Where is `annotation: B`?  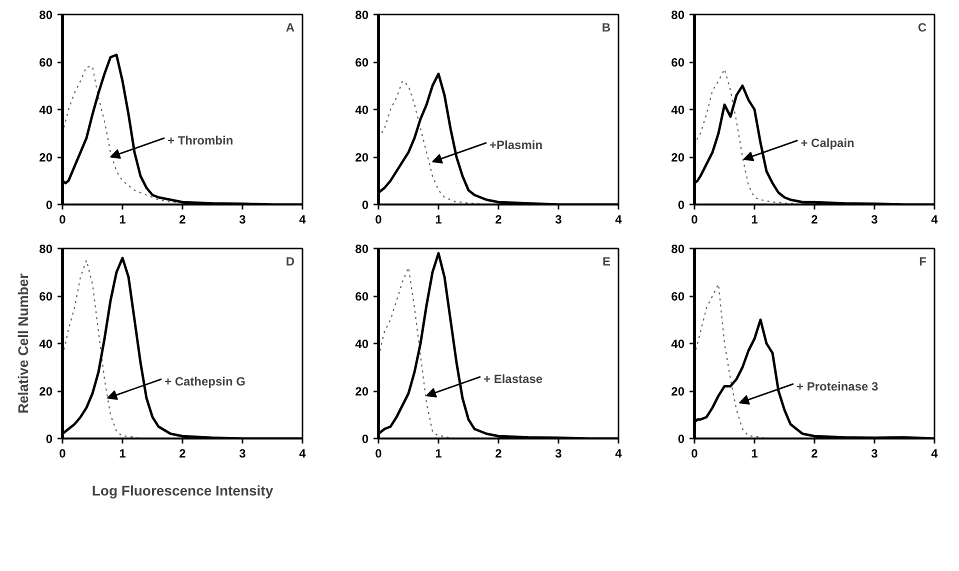 annotation: B is located at coordinates (606, 27).